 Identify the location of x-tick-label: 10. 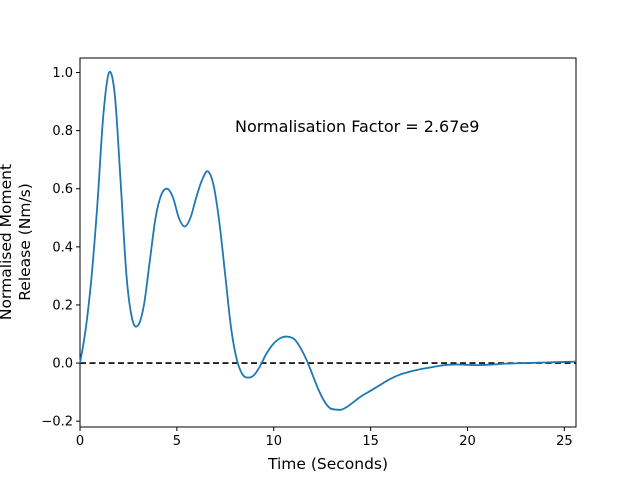
(273, 441).